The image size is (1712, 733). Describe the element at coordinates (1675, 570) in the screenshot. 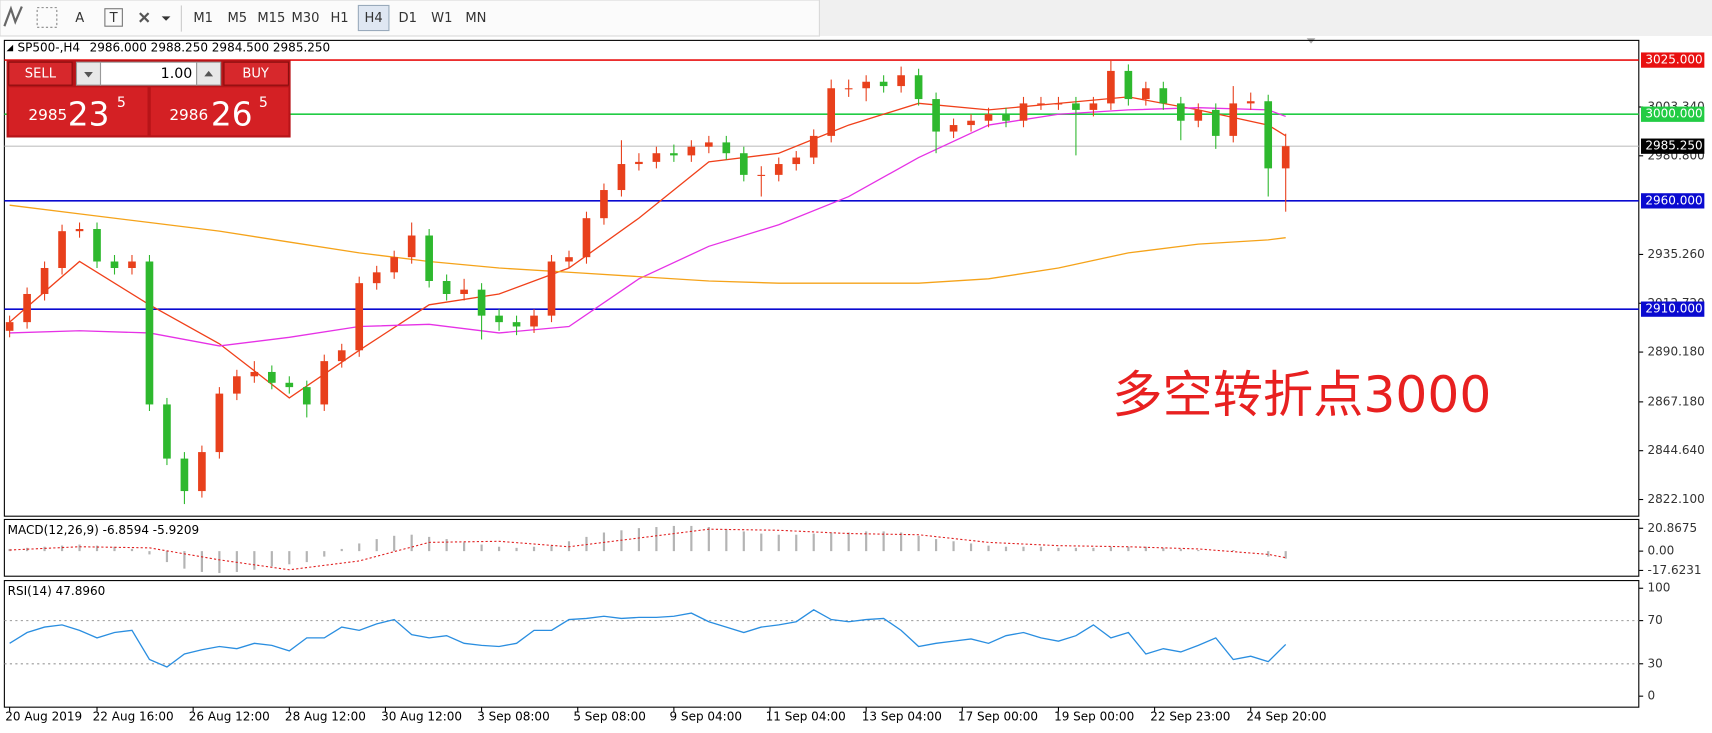

I see `y-tick-label: -17.6231` at that location.